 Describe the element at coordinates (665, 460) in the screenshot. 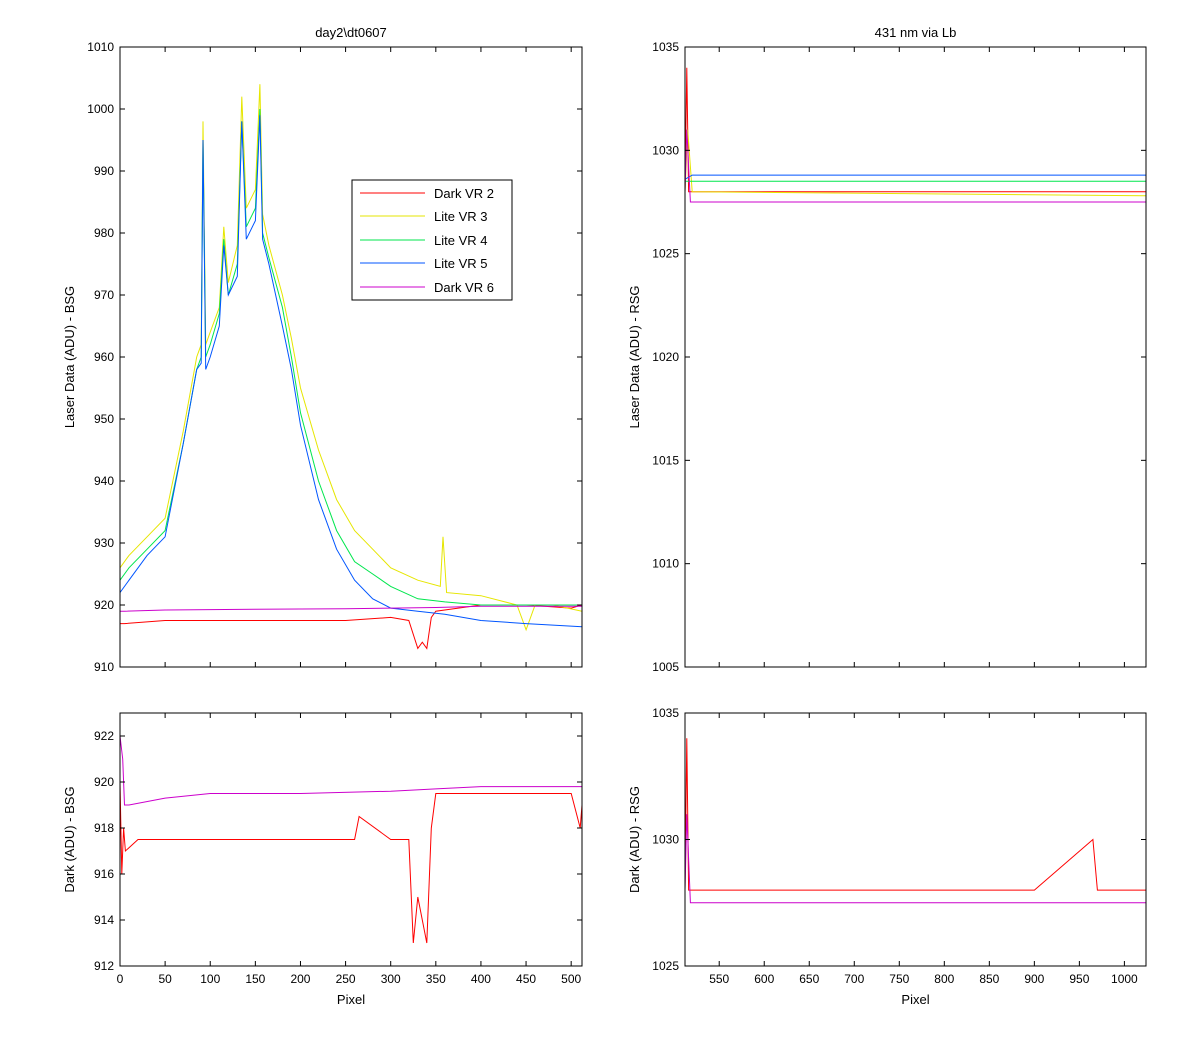

I see `y-tick-label: 1015` at that location.